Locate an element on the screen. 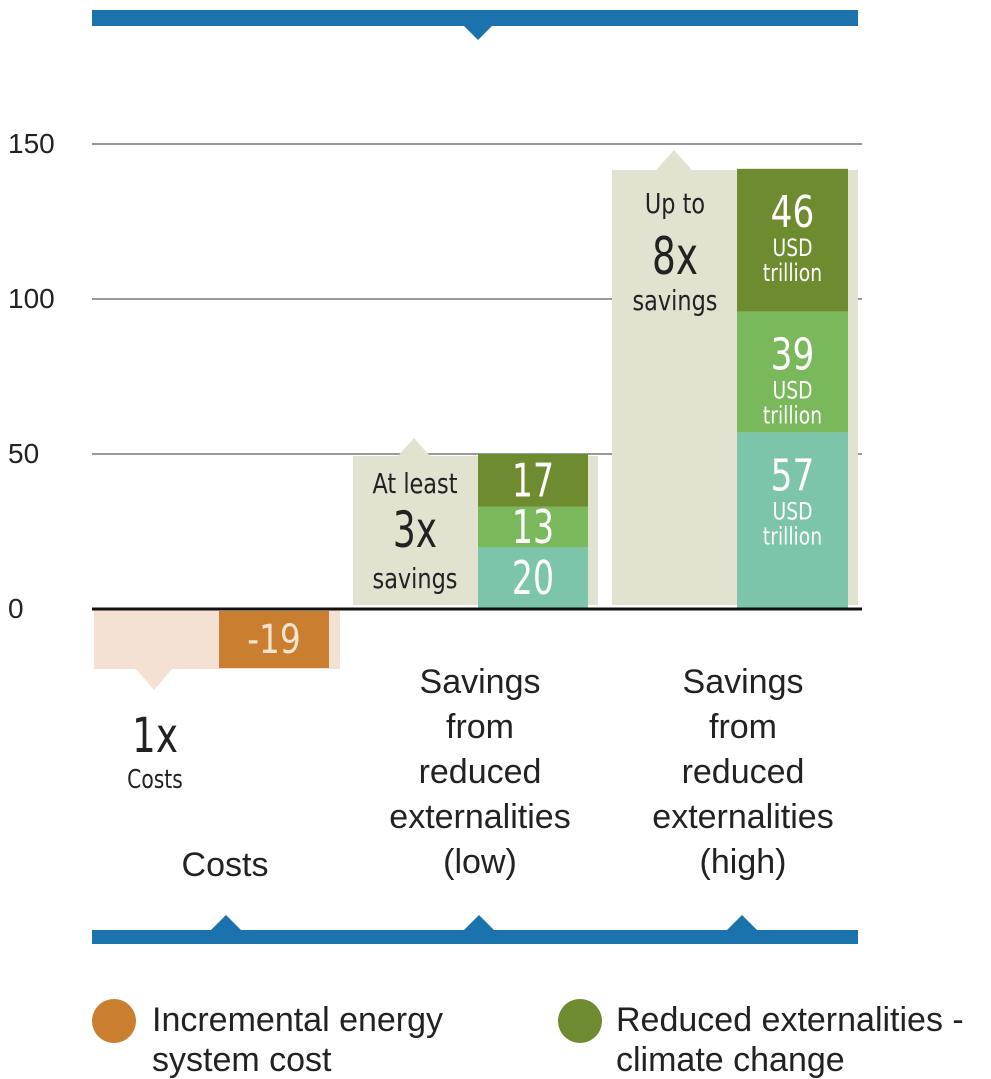 This screenshot has width=991, height=1079. category-label-line: (high) is located at coordinates (743, 862).